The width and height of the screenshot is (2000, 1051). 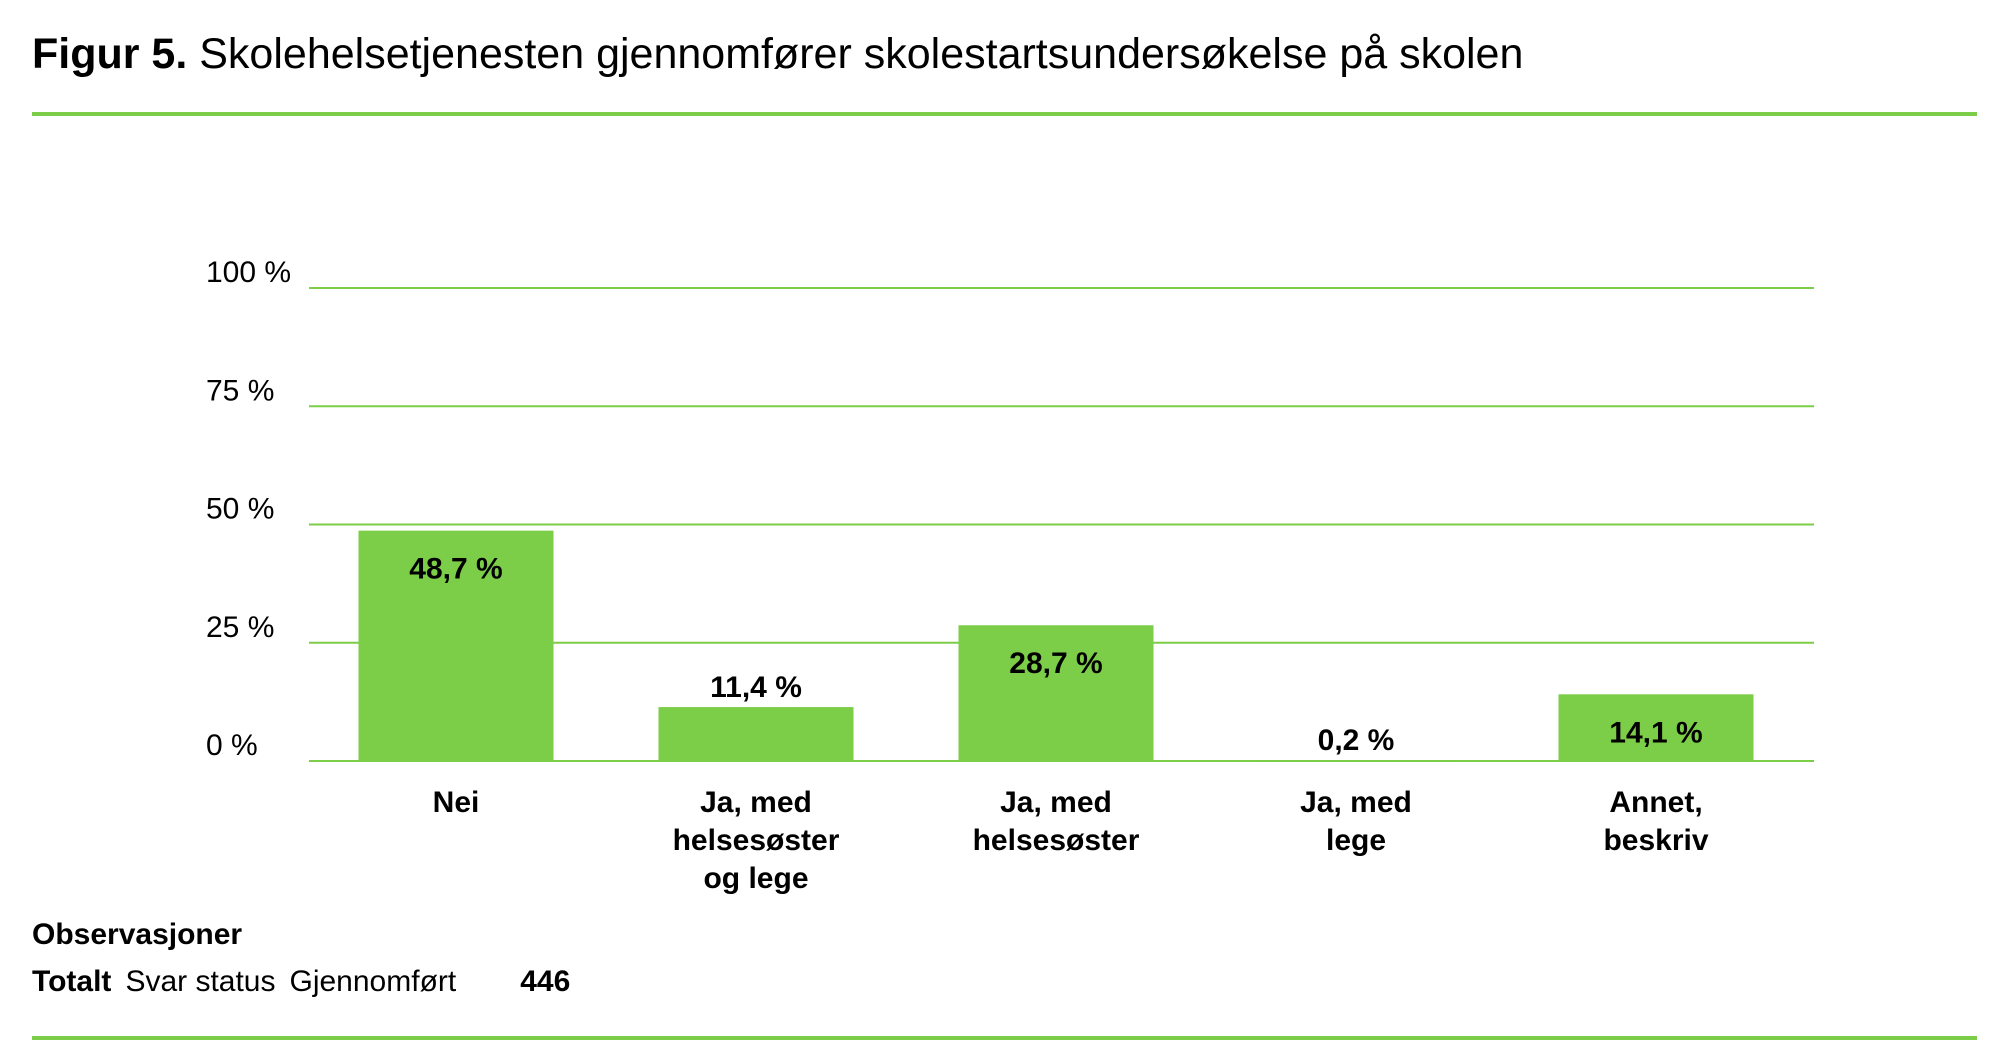 I want to click on y-tick-label: 0 %, so click(x=232, y=745).